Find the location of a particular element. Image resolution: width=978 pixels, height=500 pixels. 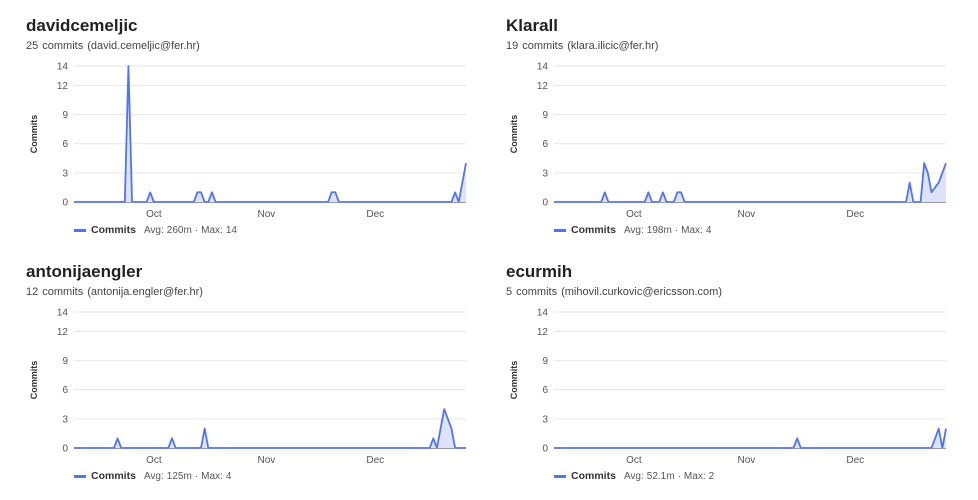

chart-legend: Commits Avg: 260m · Max: 14 is located at coordinates (157, 230).